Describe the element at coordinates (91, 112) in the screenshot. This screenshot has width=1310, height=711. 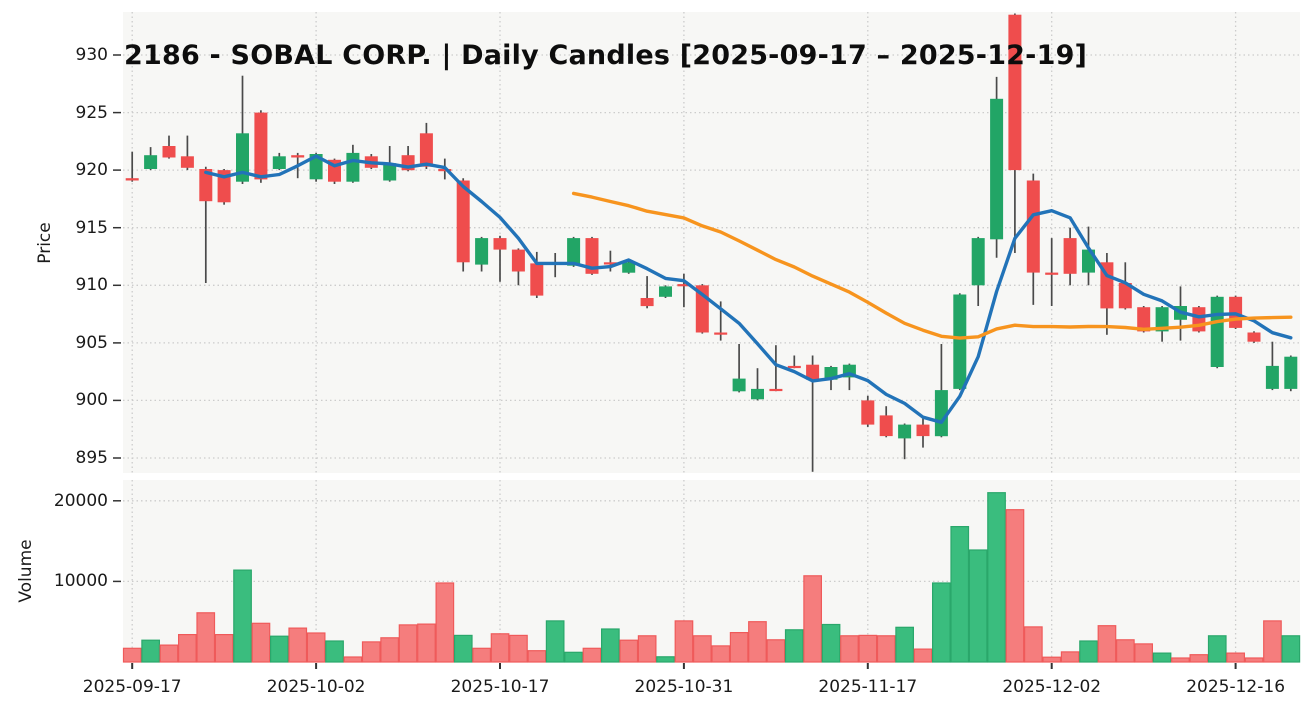
I see `price-tick-label: 925` at that location.